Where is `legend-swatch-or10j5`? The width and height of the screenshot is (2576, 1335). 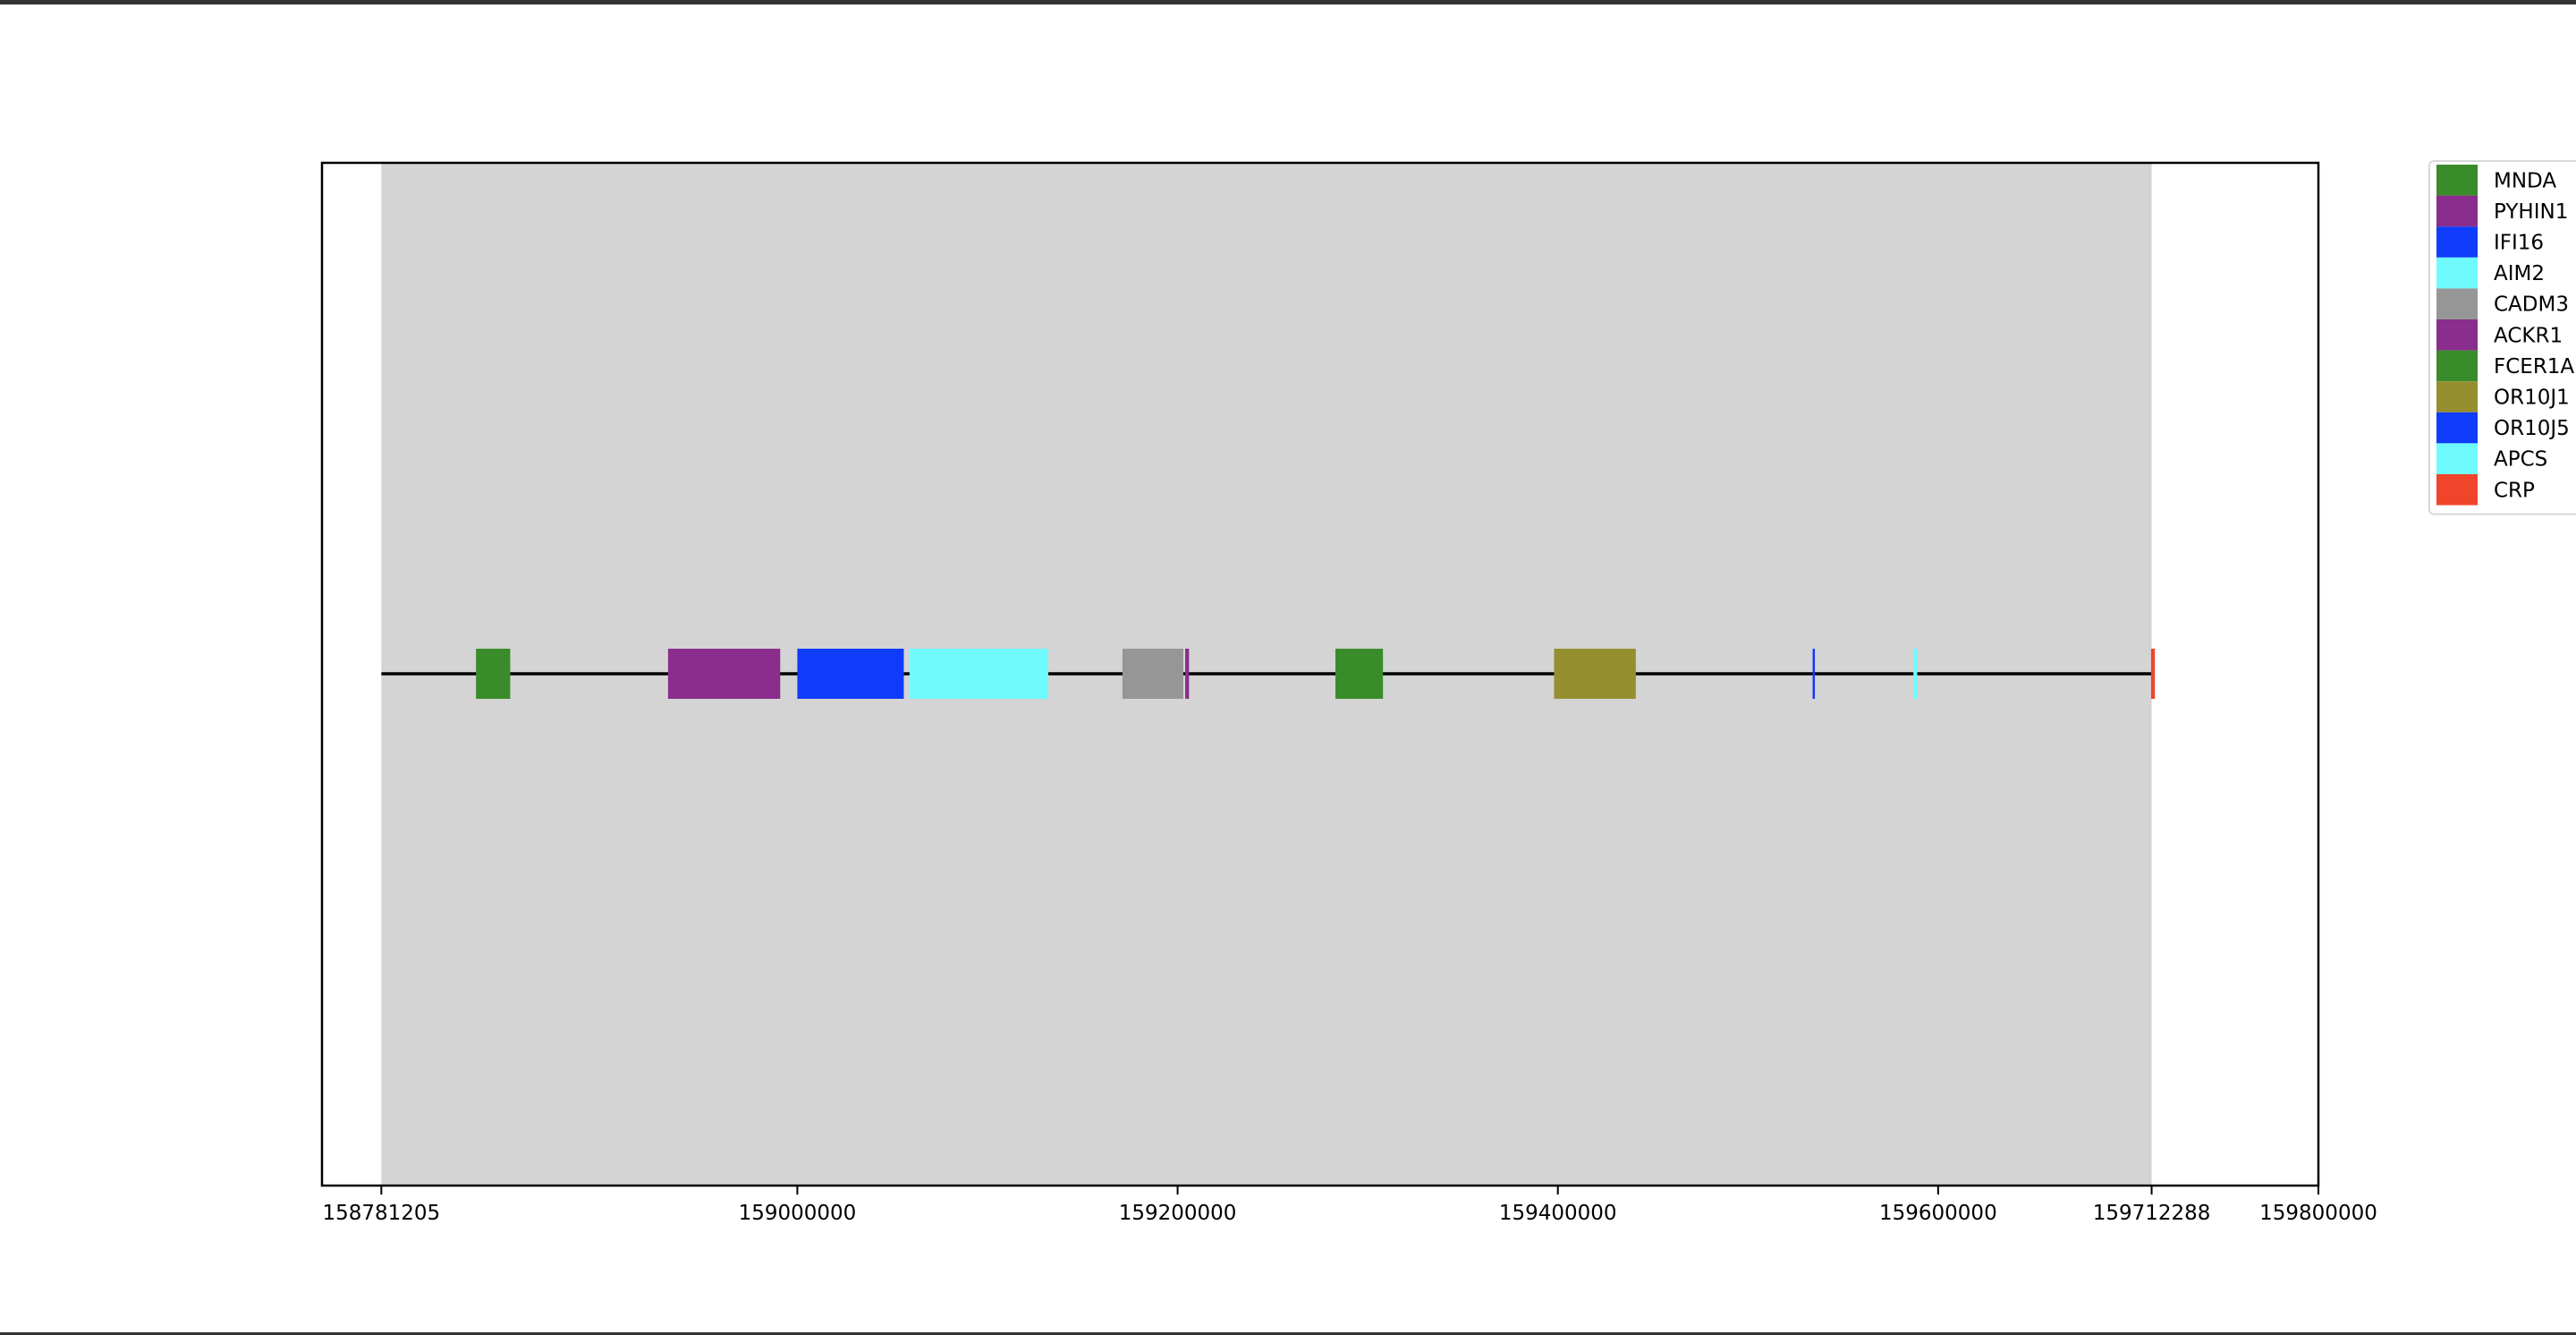 legend-swatch-or10j5 is located at coordinates (2457, 428).